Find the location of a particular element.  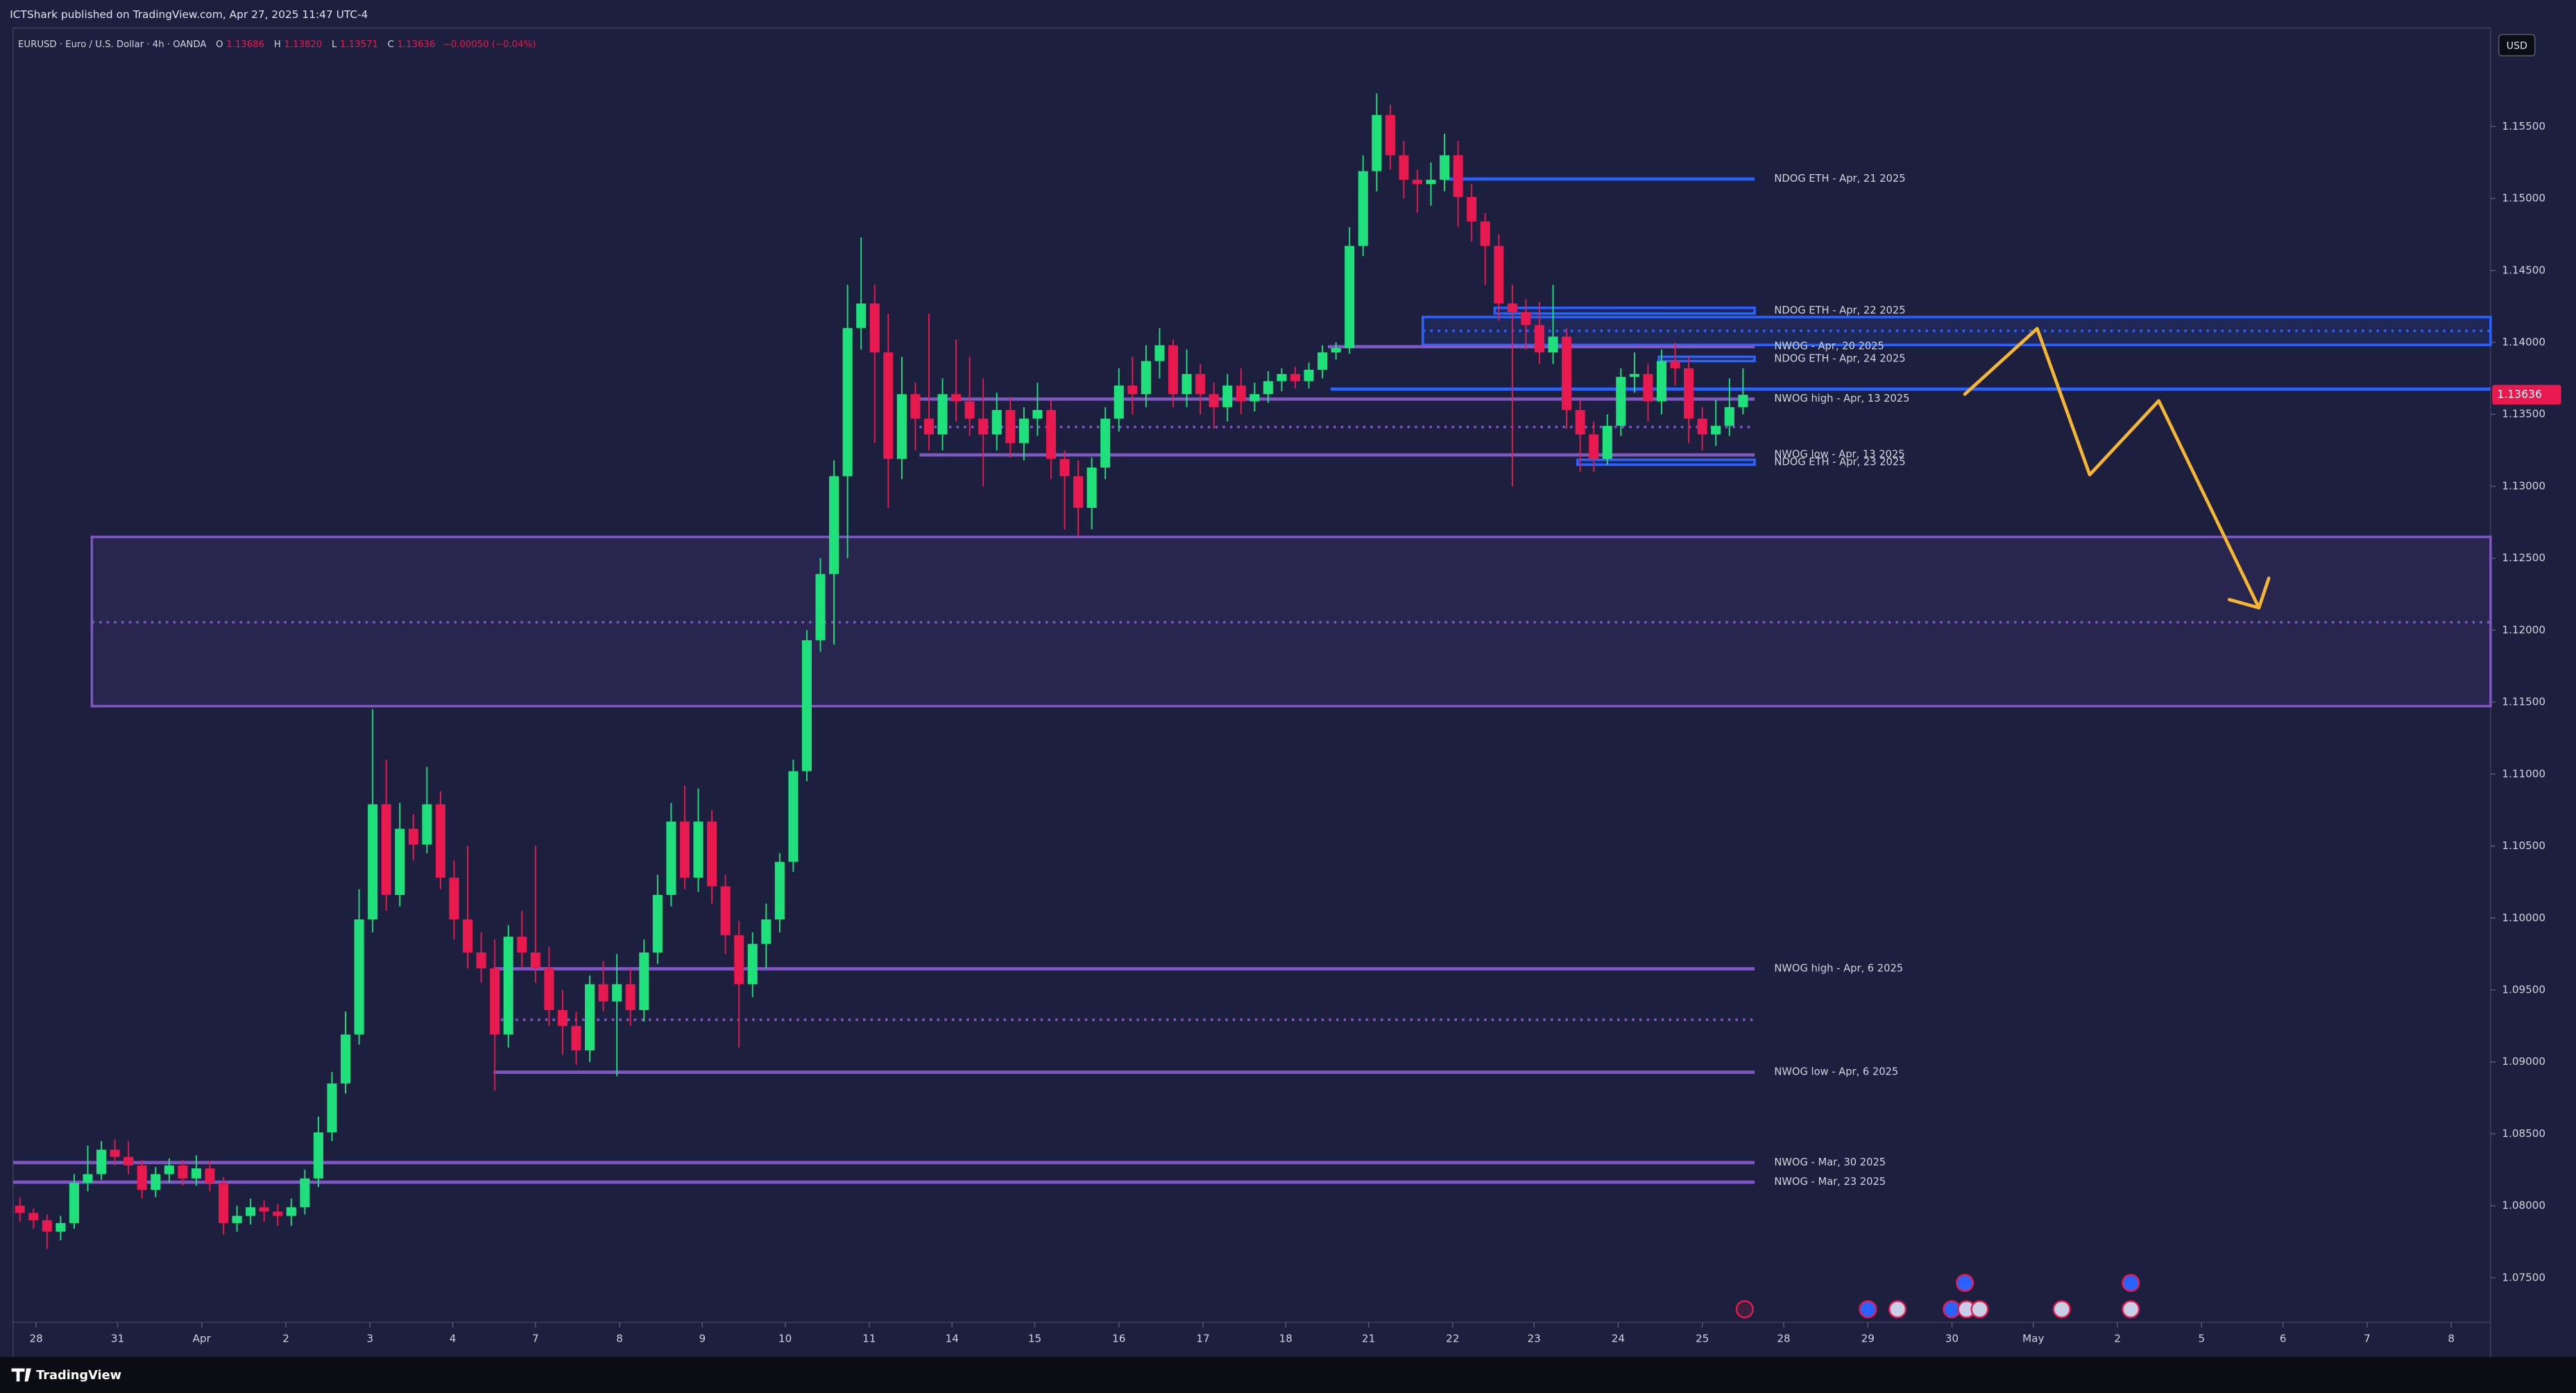

y-tick-label: 1.13500 is located at coordinates (2523, 414).